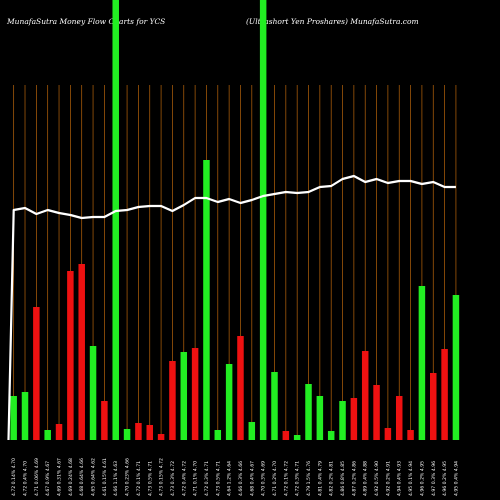  I want to click on x-tick-label: 4.67 0.9% 4.67, so click(48, 478).